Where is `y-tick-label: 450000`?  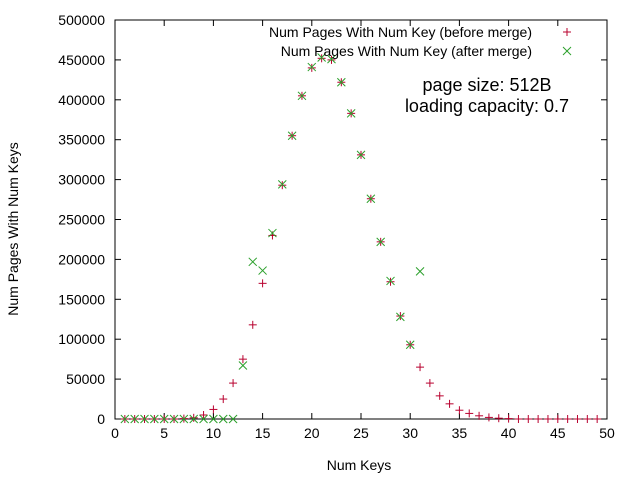
y-tick-label: 450000 is located at coordinates (81, 60).